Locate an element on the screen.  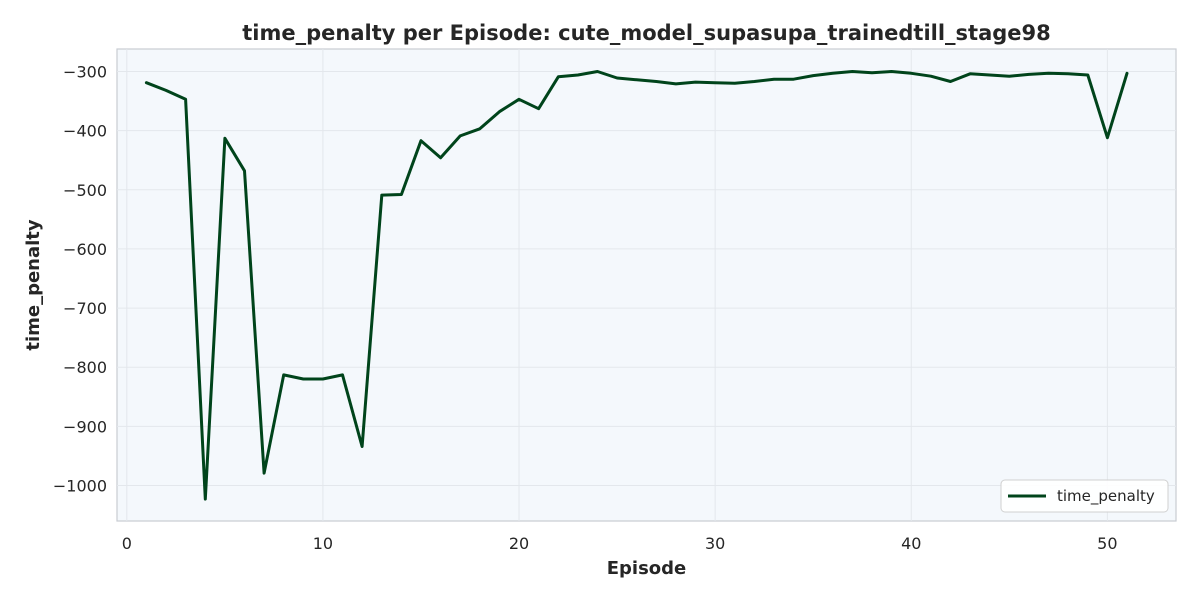
y-tick-label: −800 is located at coordinates (85, 367).